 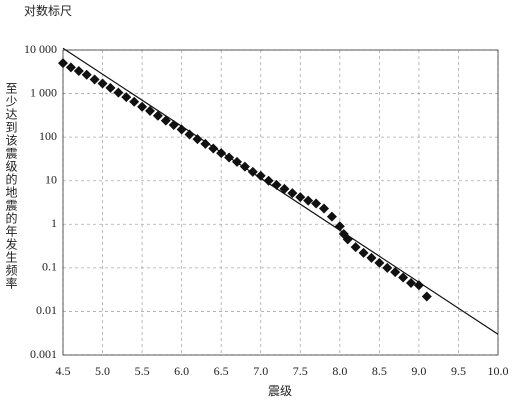 I want to click on x-tick-label: 8.5, so click(x=379, y=371).